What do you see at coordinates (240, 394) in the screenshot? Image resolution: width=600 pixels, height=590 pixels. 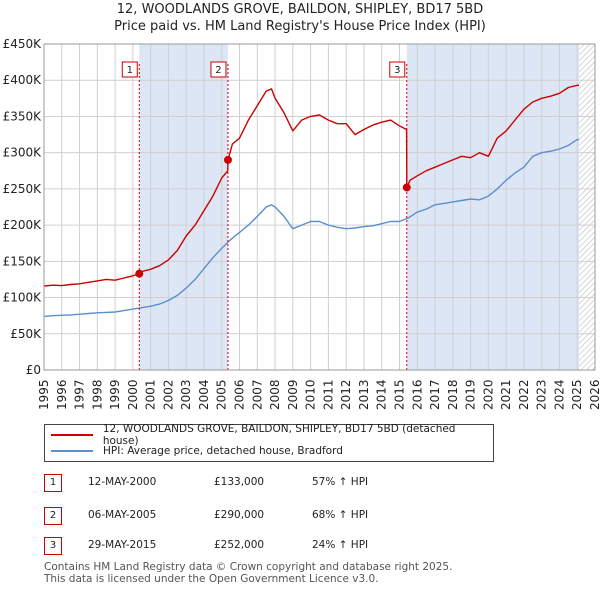 I see `x-tick-label: 2006` at bounding box center [240, 394].